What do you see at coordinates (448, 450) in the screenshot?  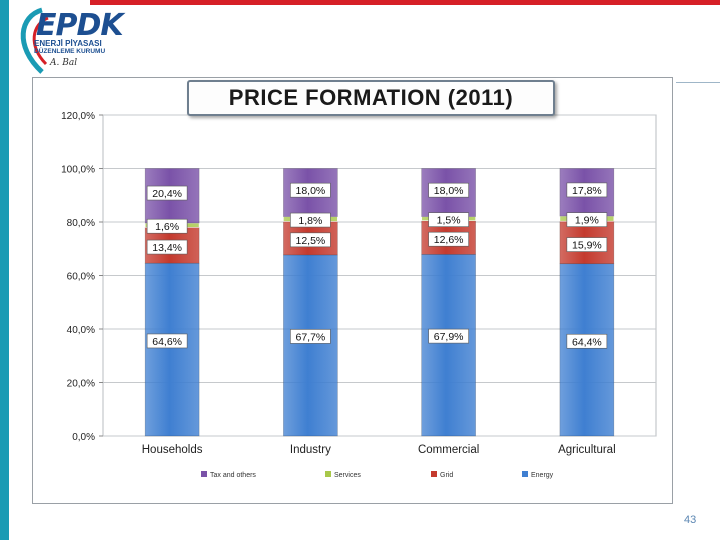 I see `x-category-label: Commercial` at bounding box center [448, 450].